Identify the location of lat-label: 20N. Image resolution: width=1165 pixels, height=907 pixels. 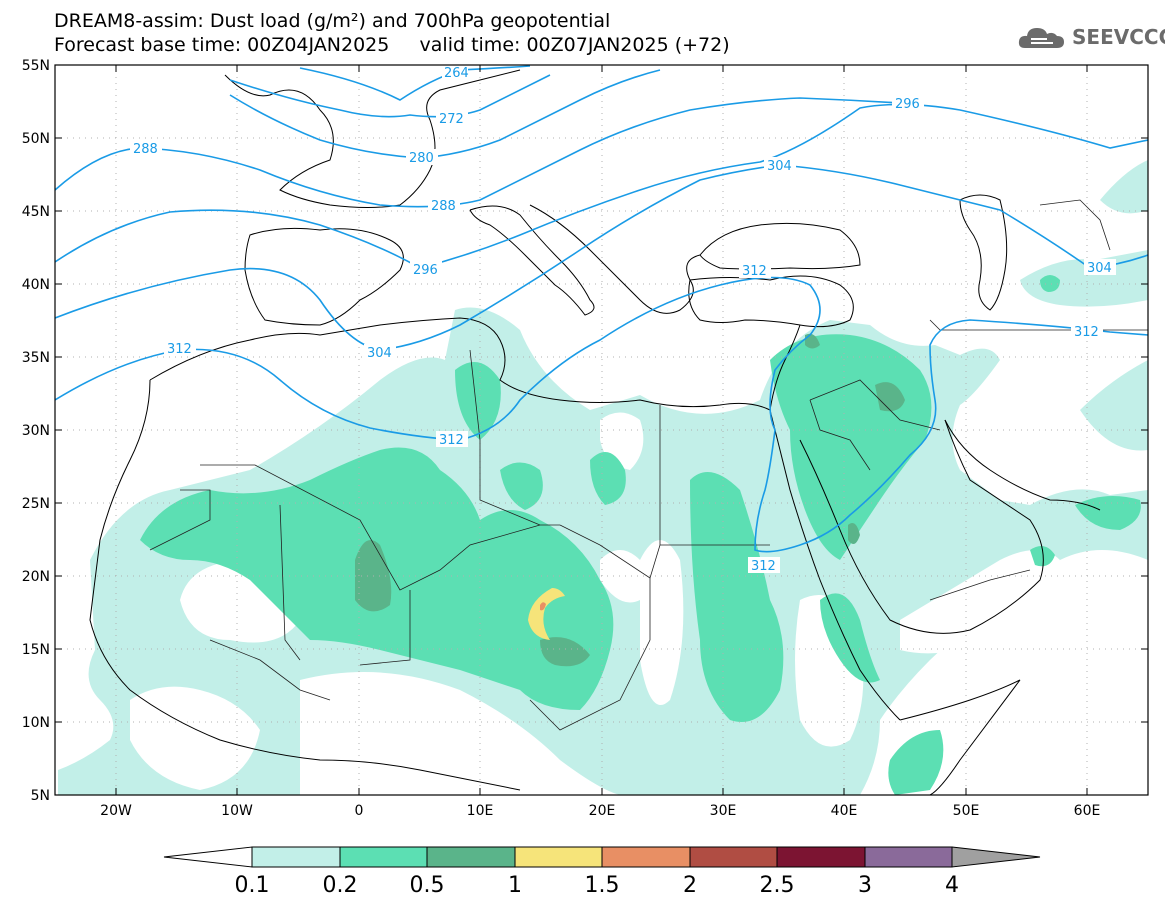
(36, 577).